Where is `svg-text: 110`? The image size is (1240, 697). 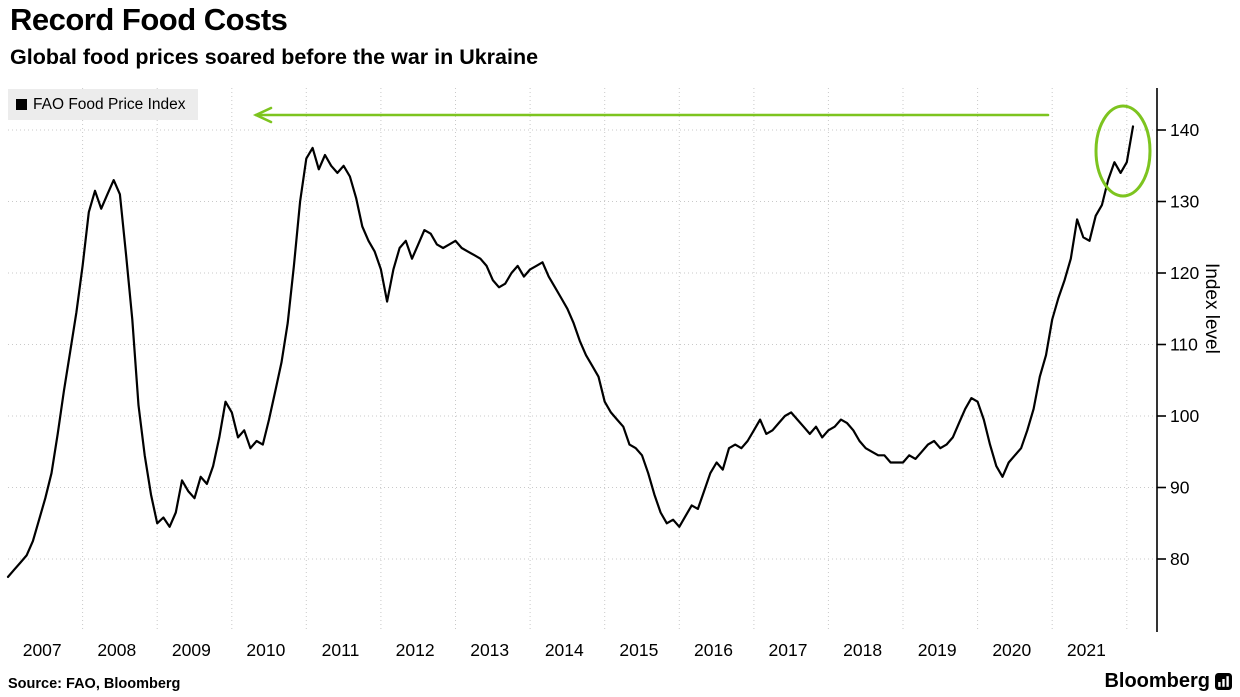 svg-text: 110 is located at coordinates (1184, 345).